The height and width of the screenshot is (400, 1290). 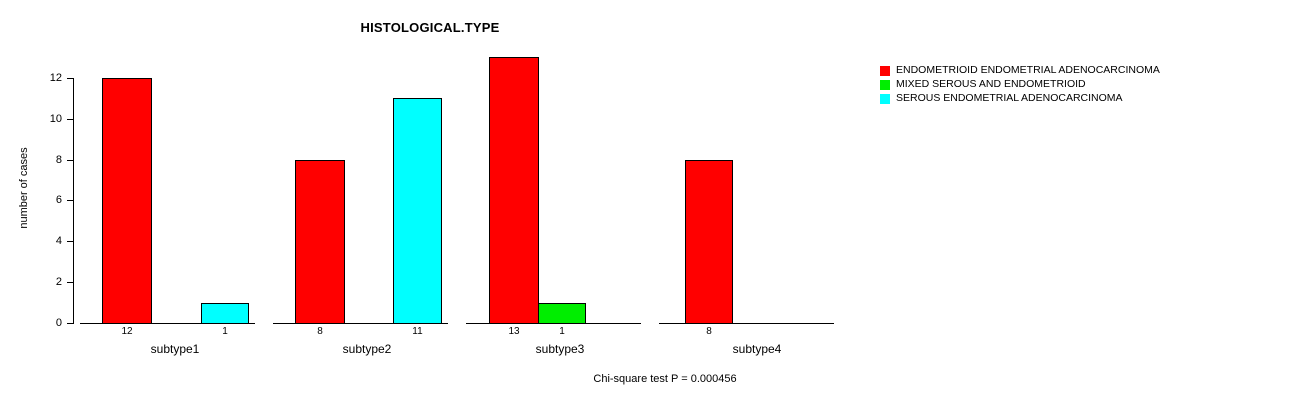 What do you see at coordinates (514, 190) in the screenshot?
I see `bar-subtype3-endometrioid` at bounding box center [514, 190].